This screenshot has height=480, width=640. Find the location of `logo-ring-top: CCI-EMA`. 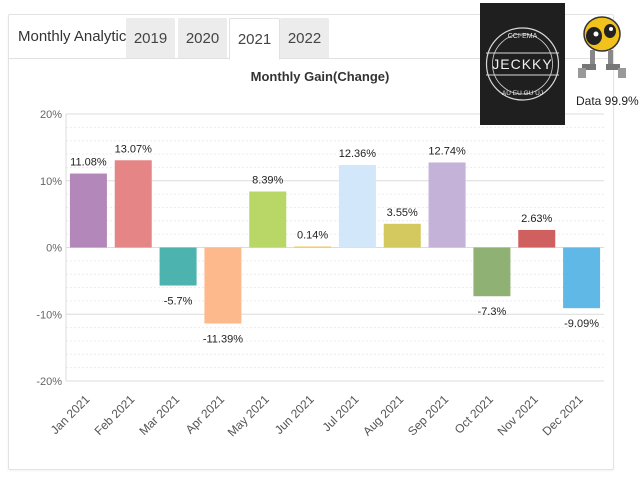

logo-ring-top: CCI-EMA is located at coordinates (523, 36).